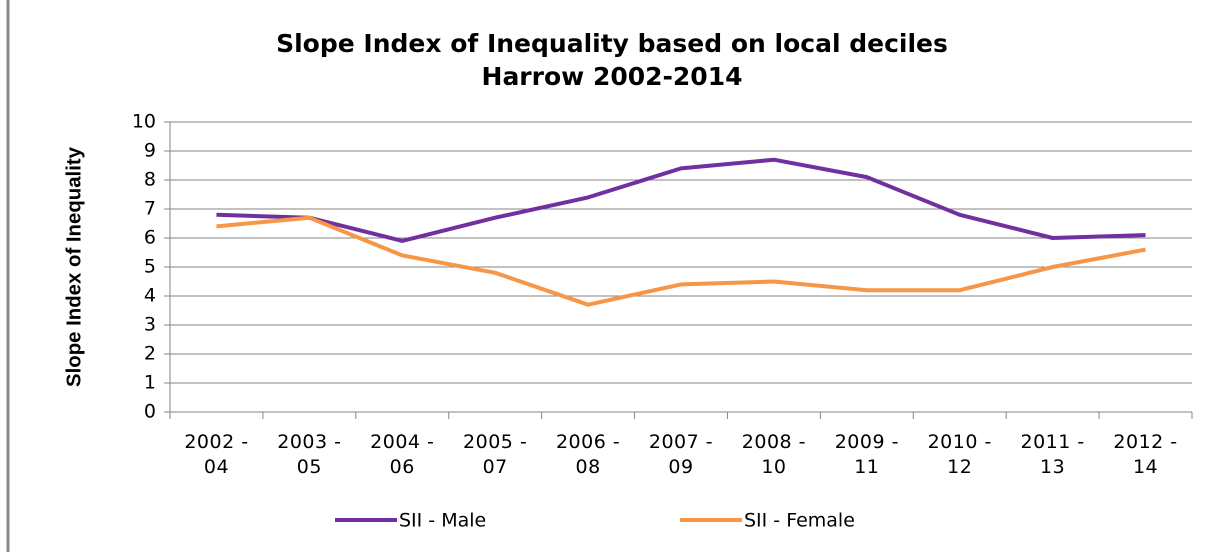 The height and width of the screenshot is (552, 1225). I want to click on y-tick-label: 3, so click(150, 325).